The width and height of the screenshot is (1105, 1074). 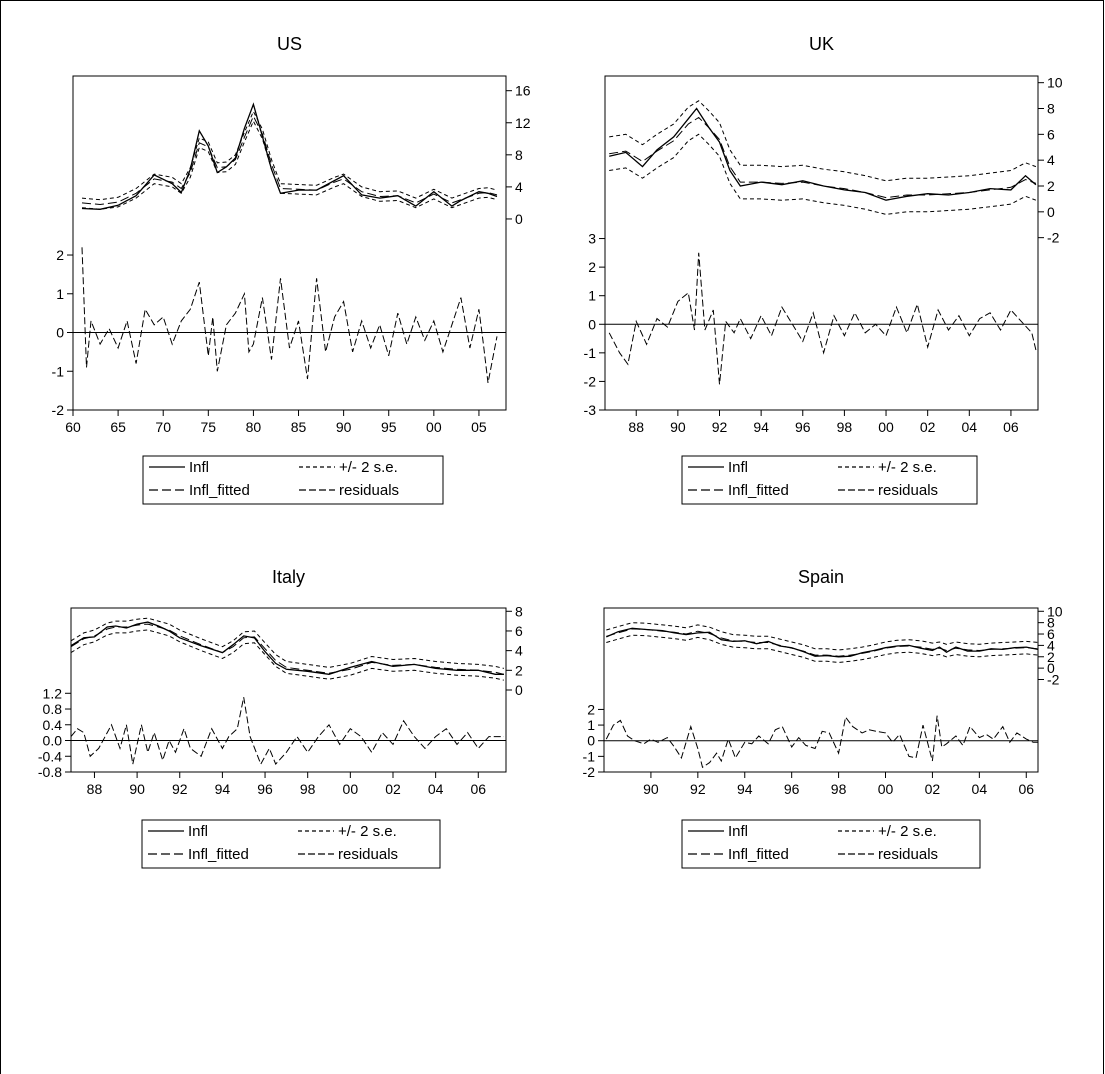 I want to click on right-axis-label: 6, so click(x=519, y=631).